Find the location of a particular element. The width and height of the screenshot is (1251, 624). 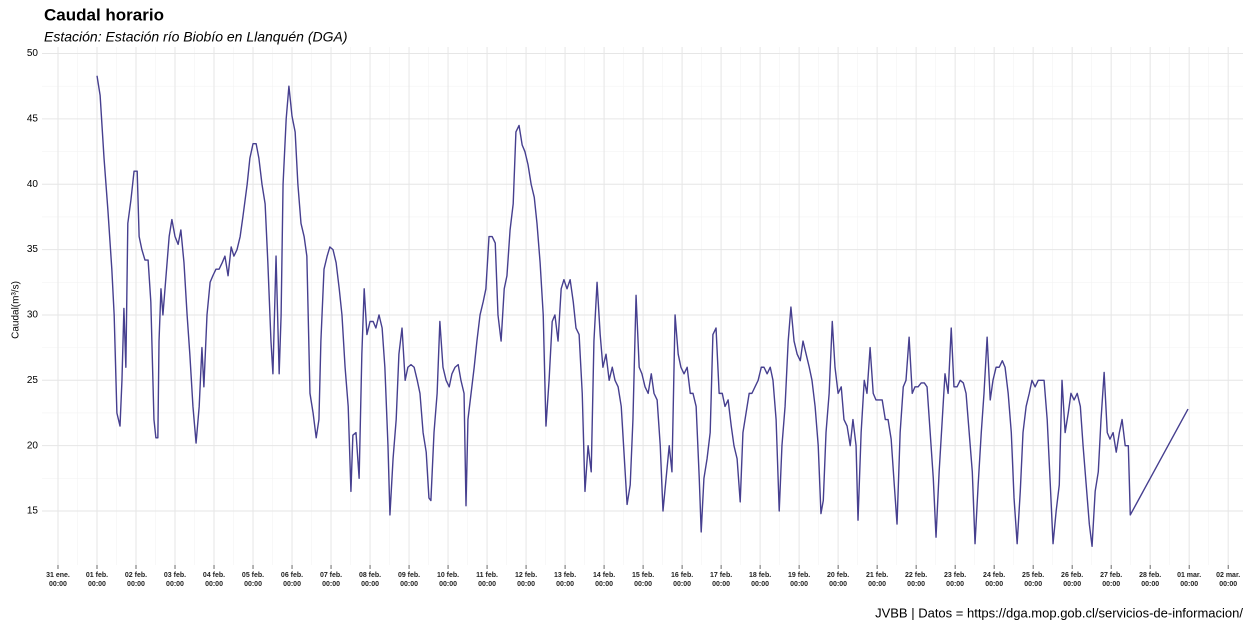

y-tick-label: 40 is located at coordinates (33, 184).